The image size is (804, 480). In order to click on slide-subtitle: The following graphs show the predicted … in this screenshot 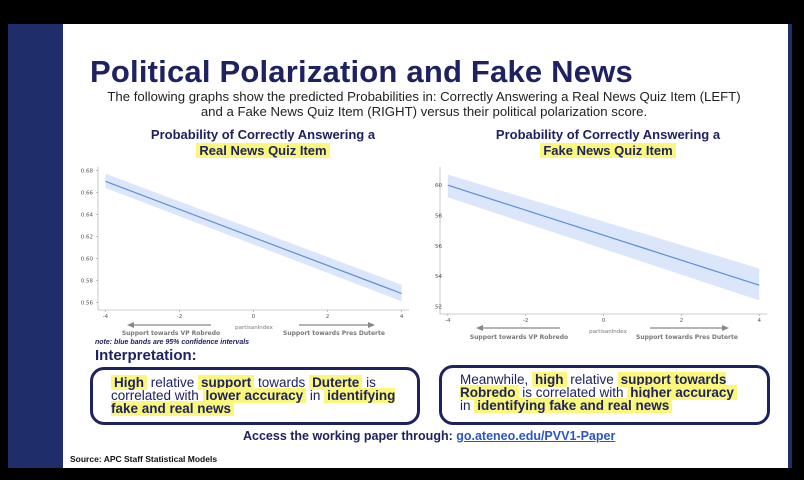, I will do `click(424, 104)`.